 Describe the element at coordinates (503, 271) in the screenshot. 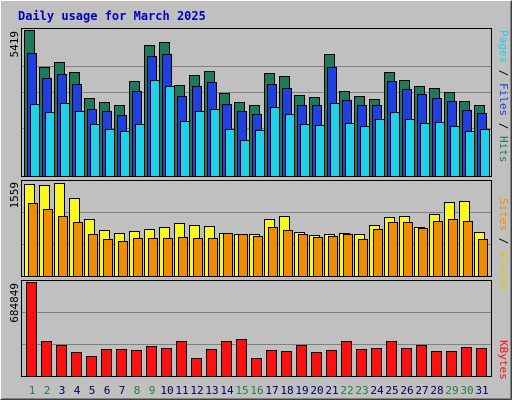

I see `legend-visits: Visits` at that location.